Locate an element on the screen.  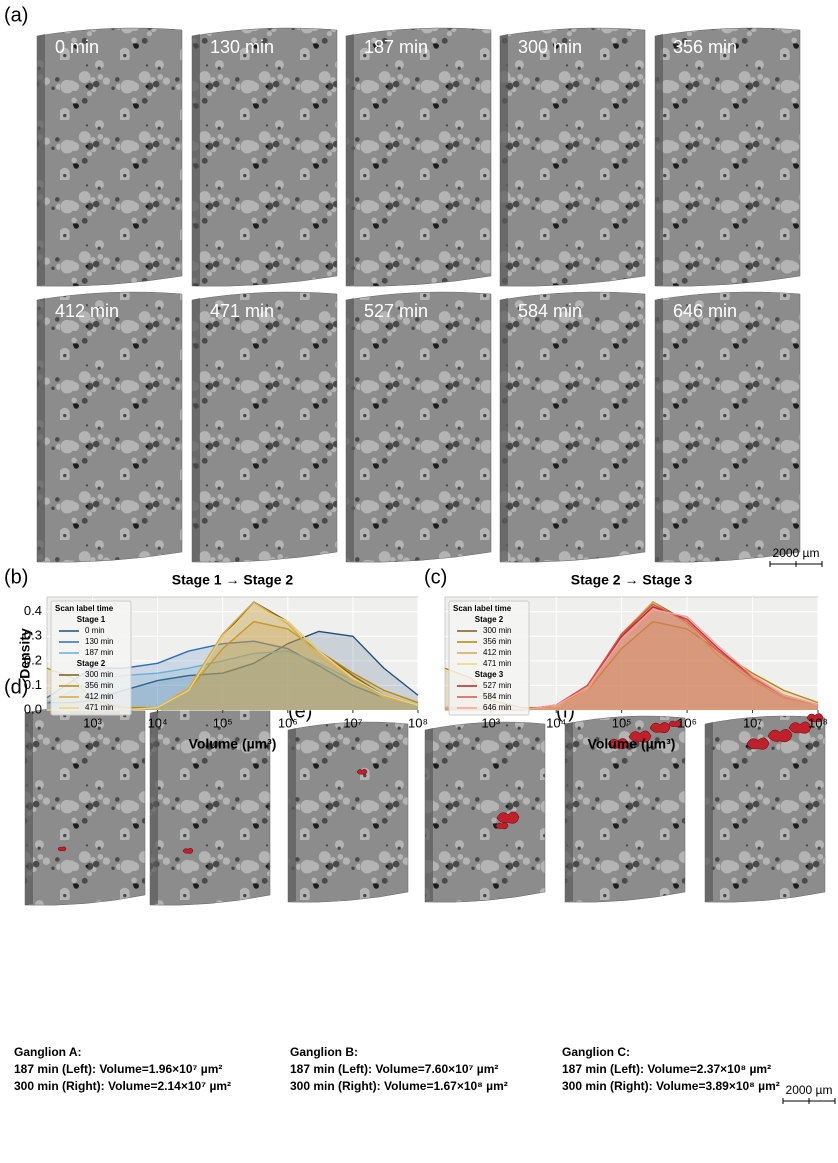
y-tick-label: 0.2 is located at coordinates (33, 659).